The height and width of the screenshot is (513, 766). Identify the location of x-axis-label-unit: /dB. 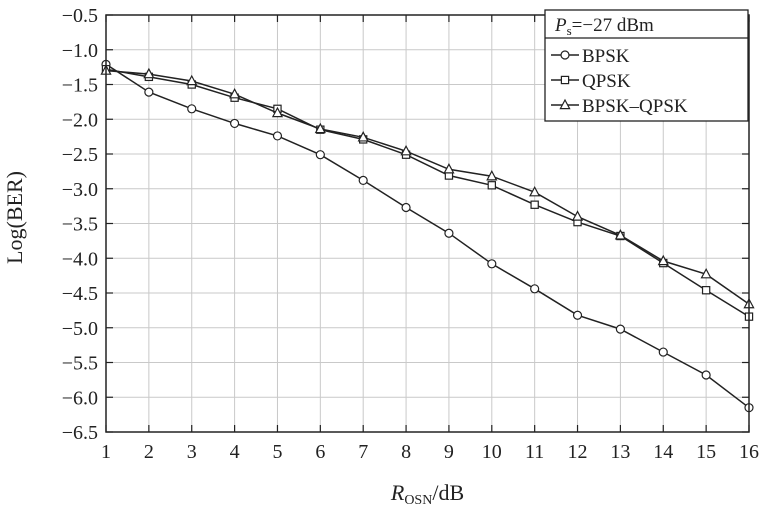
(448, 492).